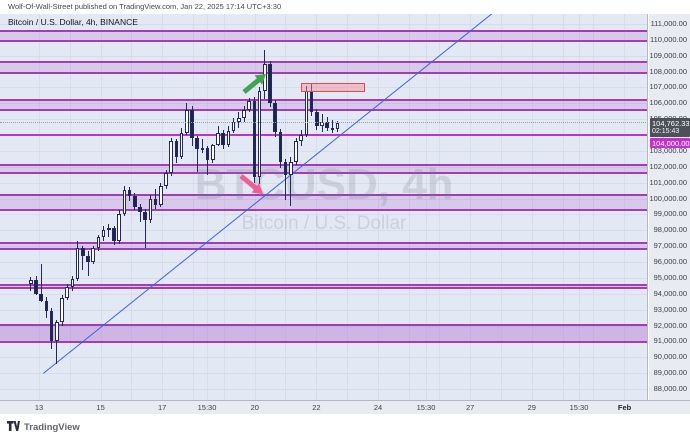  I want to click on alert-price-line, so click(323, 135).